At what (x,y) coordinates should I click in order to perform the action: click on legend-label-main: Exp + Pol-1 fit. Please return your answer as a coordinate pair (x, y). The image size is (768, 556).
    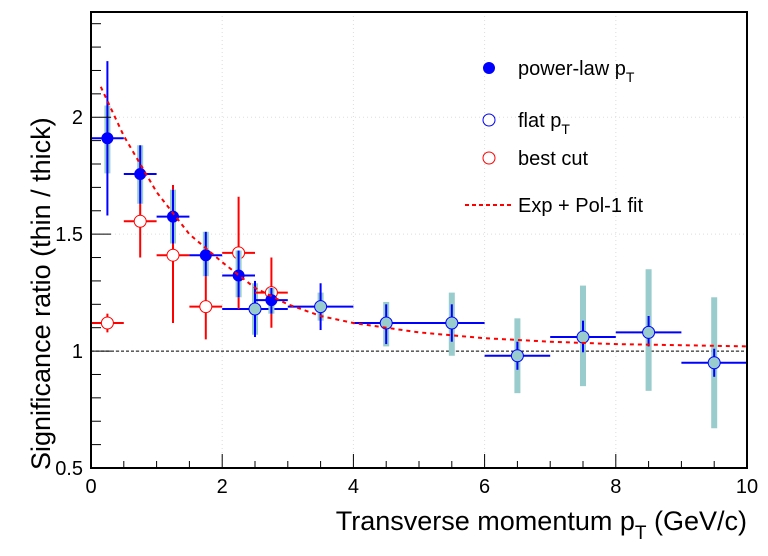
    Looking at the image, I should click on (581, 206).